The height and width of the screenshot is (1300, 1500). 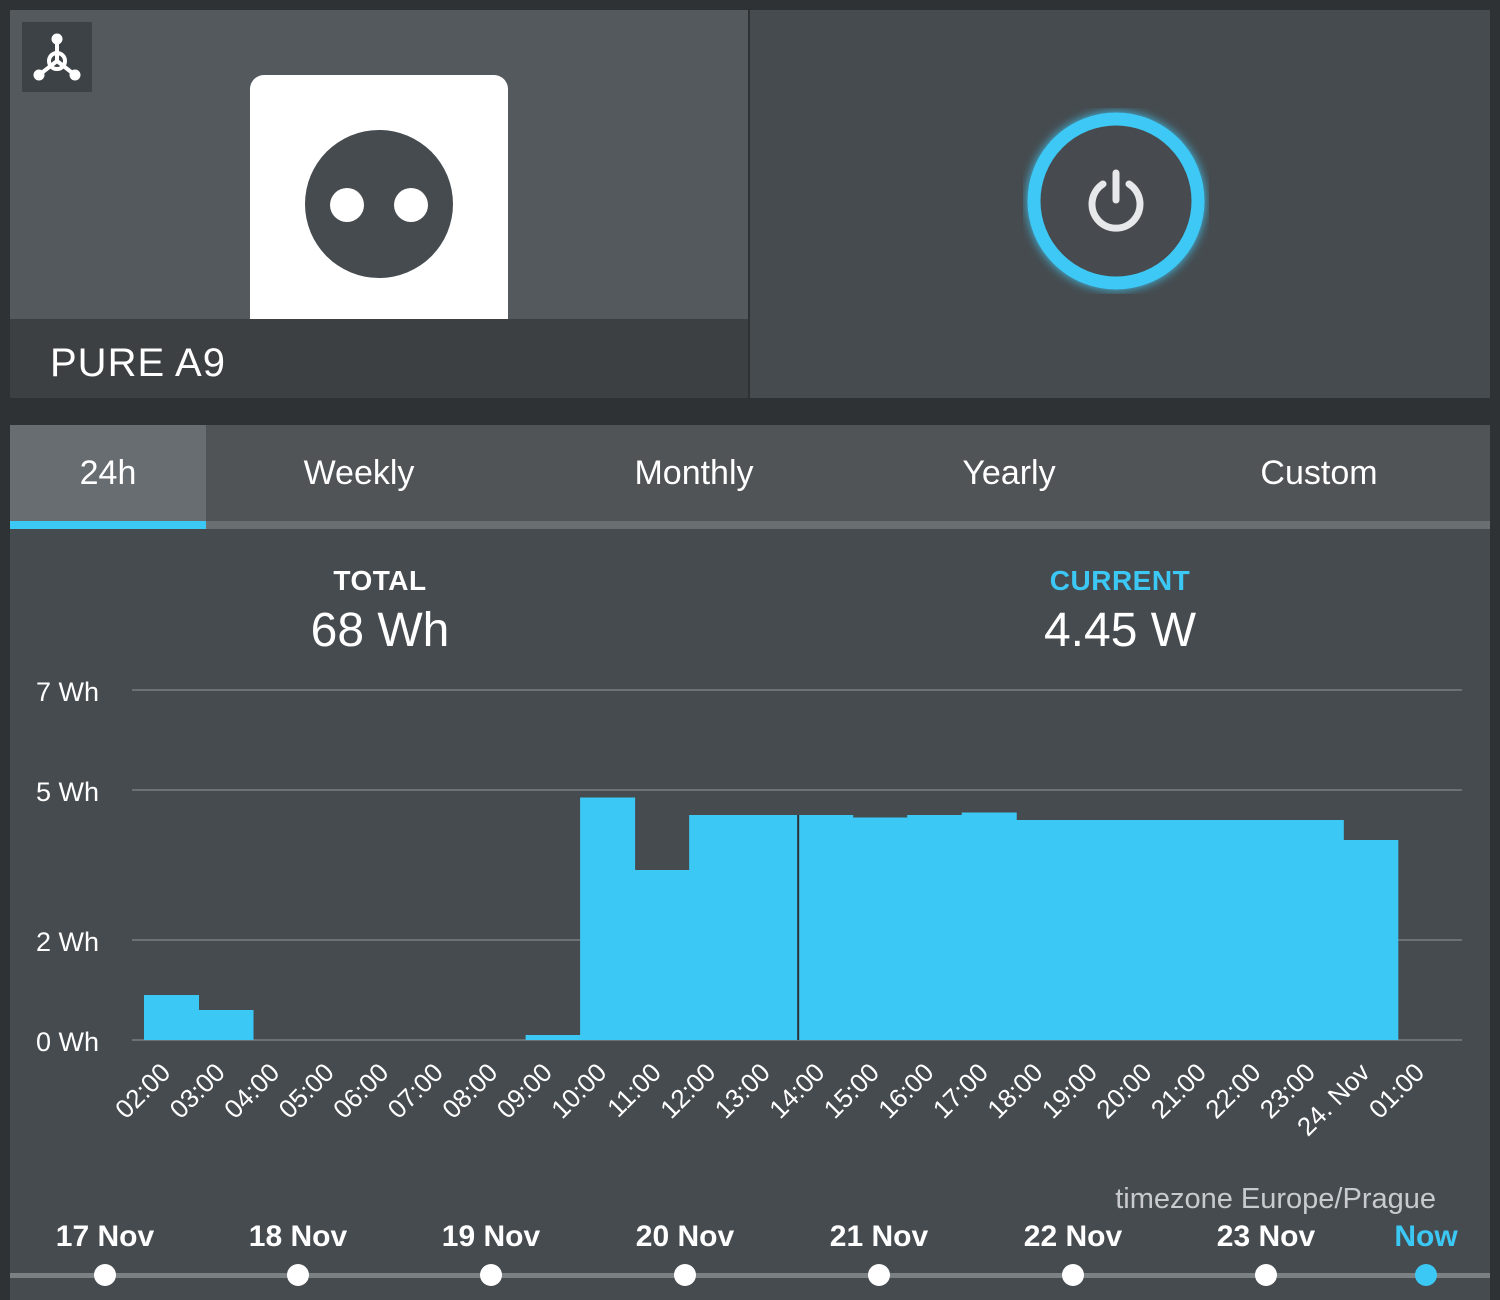 What do you see at coordinates (57, 57) in the screenshot?
I see `hub-network-icon` at bounding box center [57, 57].